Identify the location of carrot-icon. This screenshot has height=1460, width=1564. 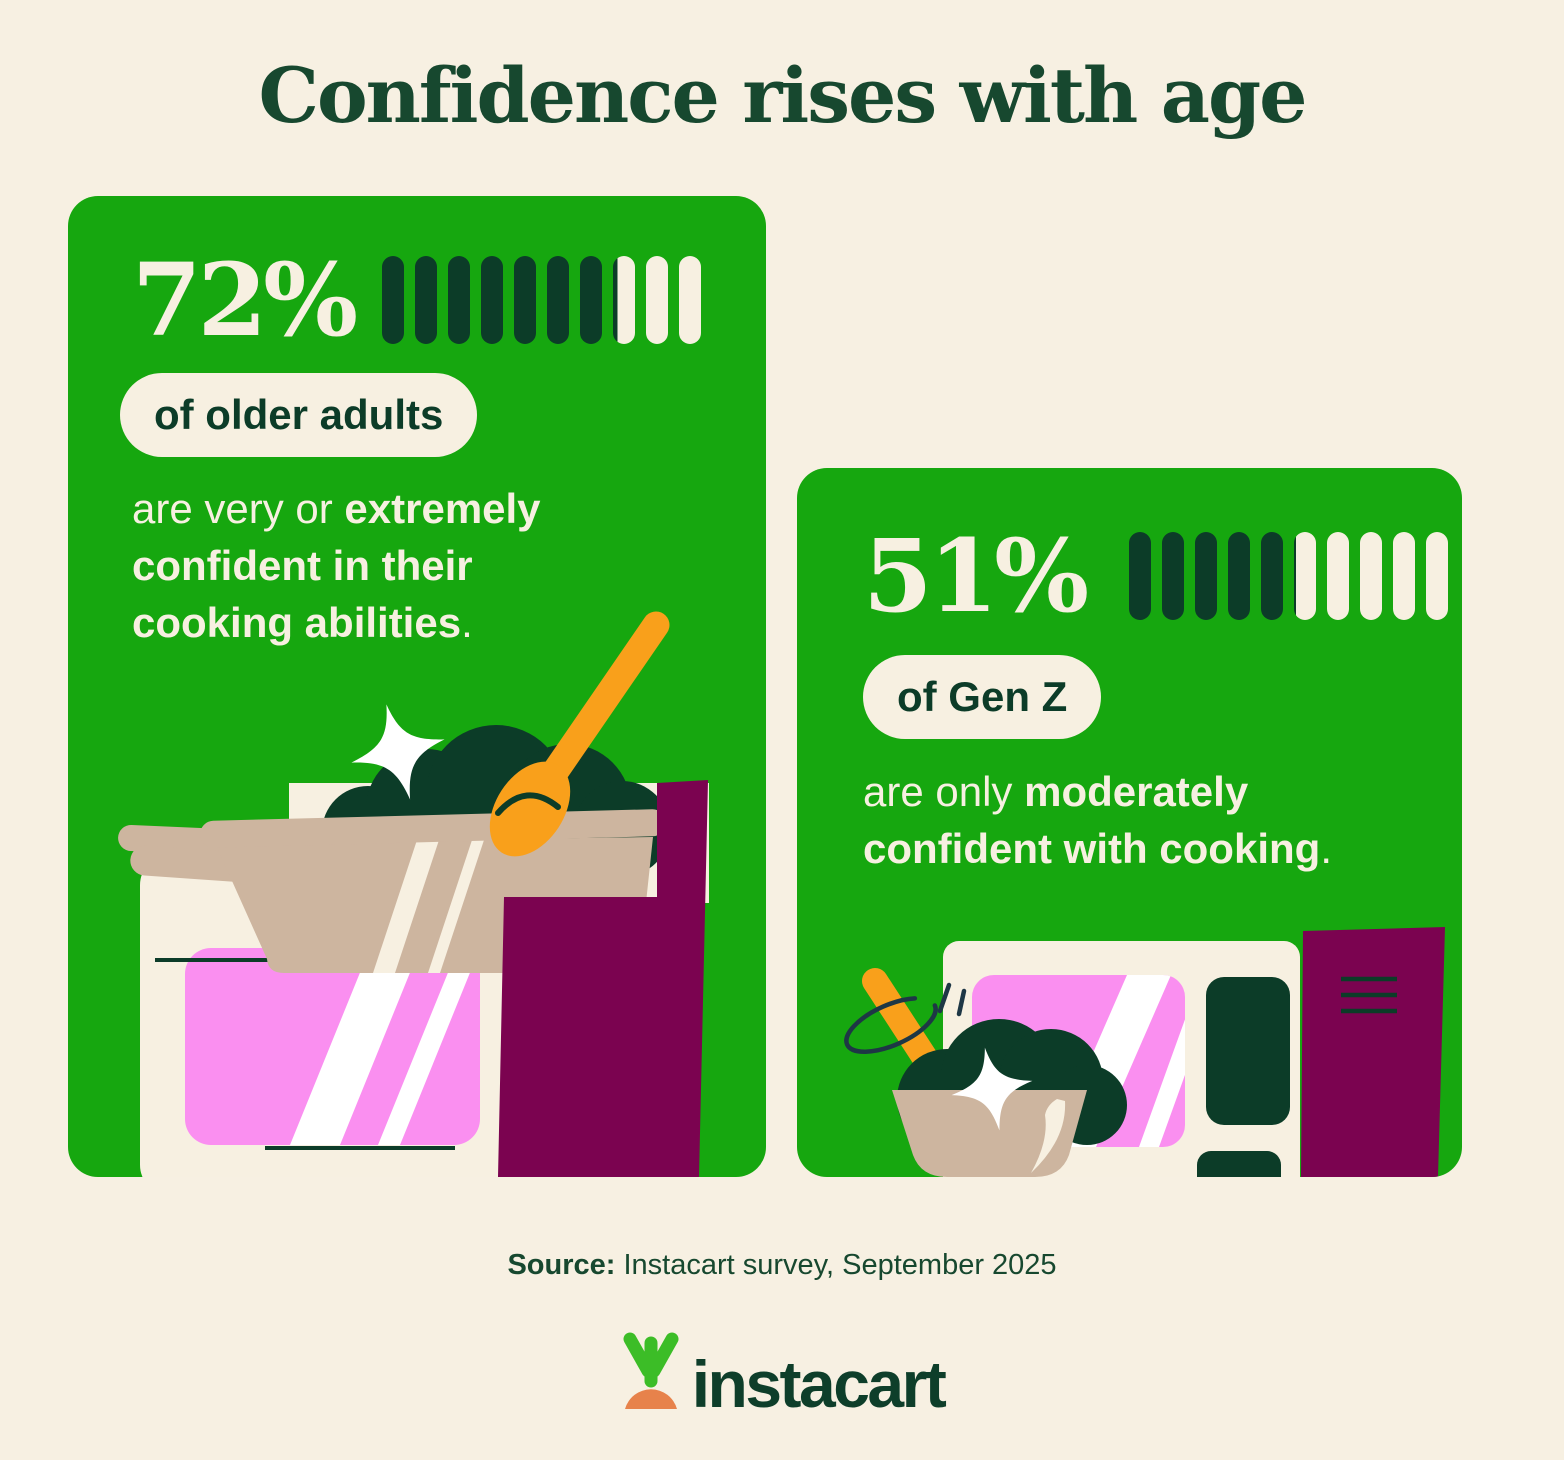
(651, 1370).